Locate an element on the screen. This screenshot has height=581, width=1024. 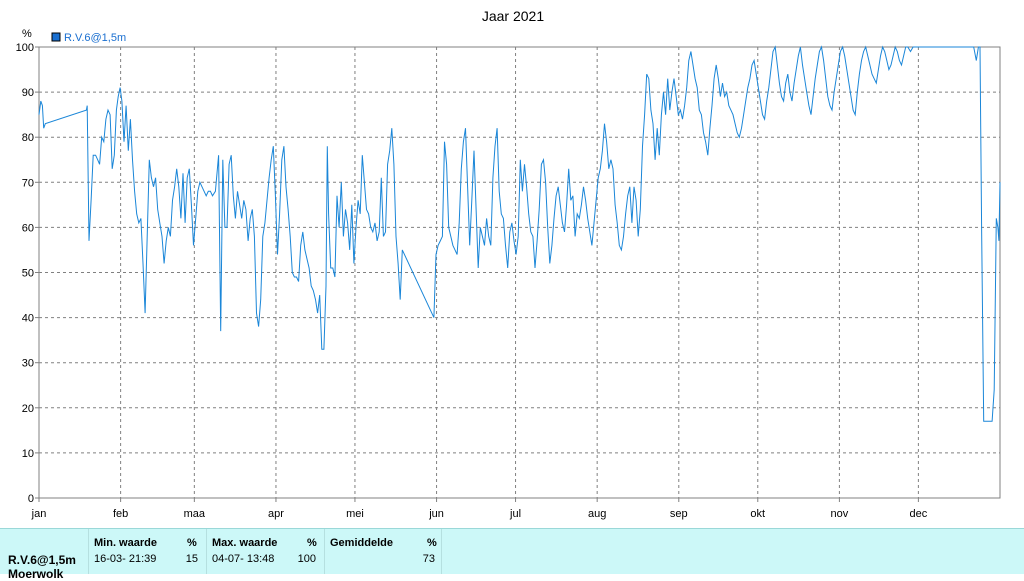
max-time: 04-07- 13:48 is located at coordinates (243, 559).